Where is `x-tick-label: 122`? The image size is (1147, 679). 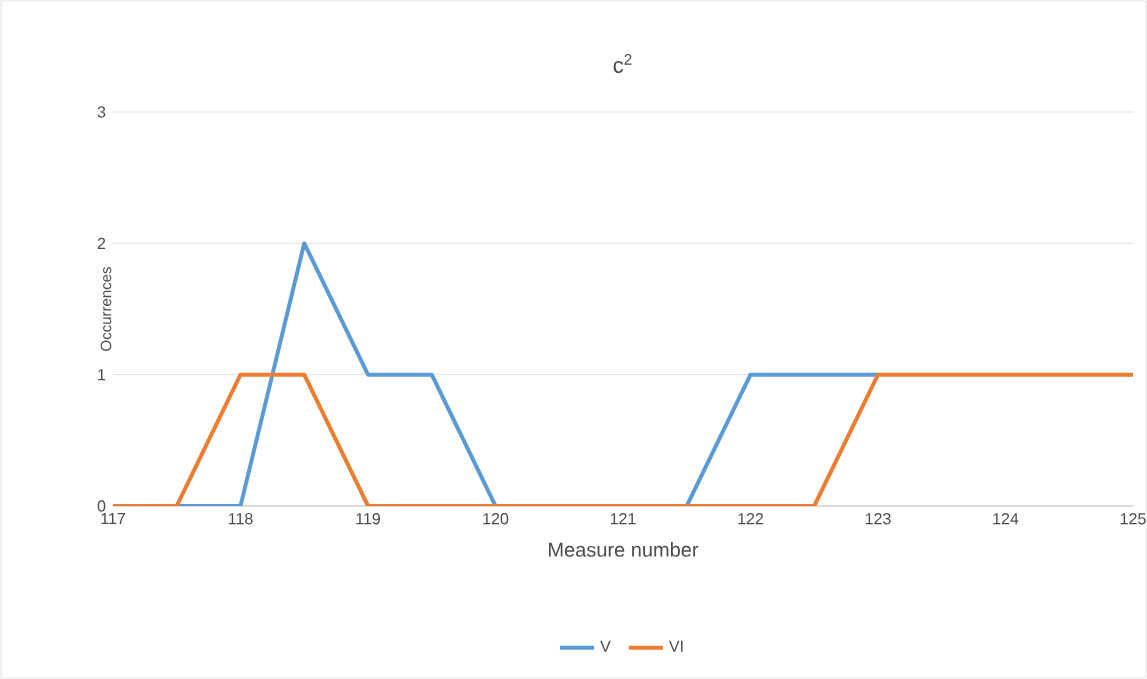
x-tick-label: 122 is located at coordinates (751, 519).